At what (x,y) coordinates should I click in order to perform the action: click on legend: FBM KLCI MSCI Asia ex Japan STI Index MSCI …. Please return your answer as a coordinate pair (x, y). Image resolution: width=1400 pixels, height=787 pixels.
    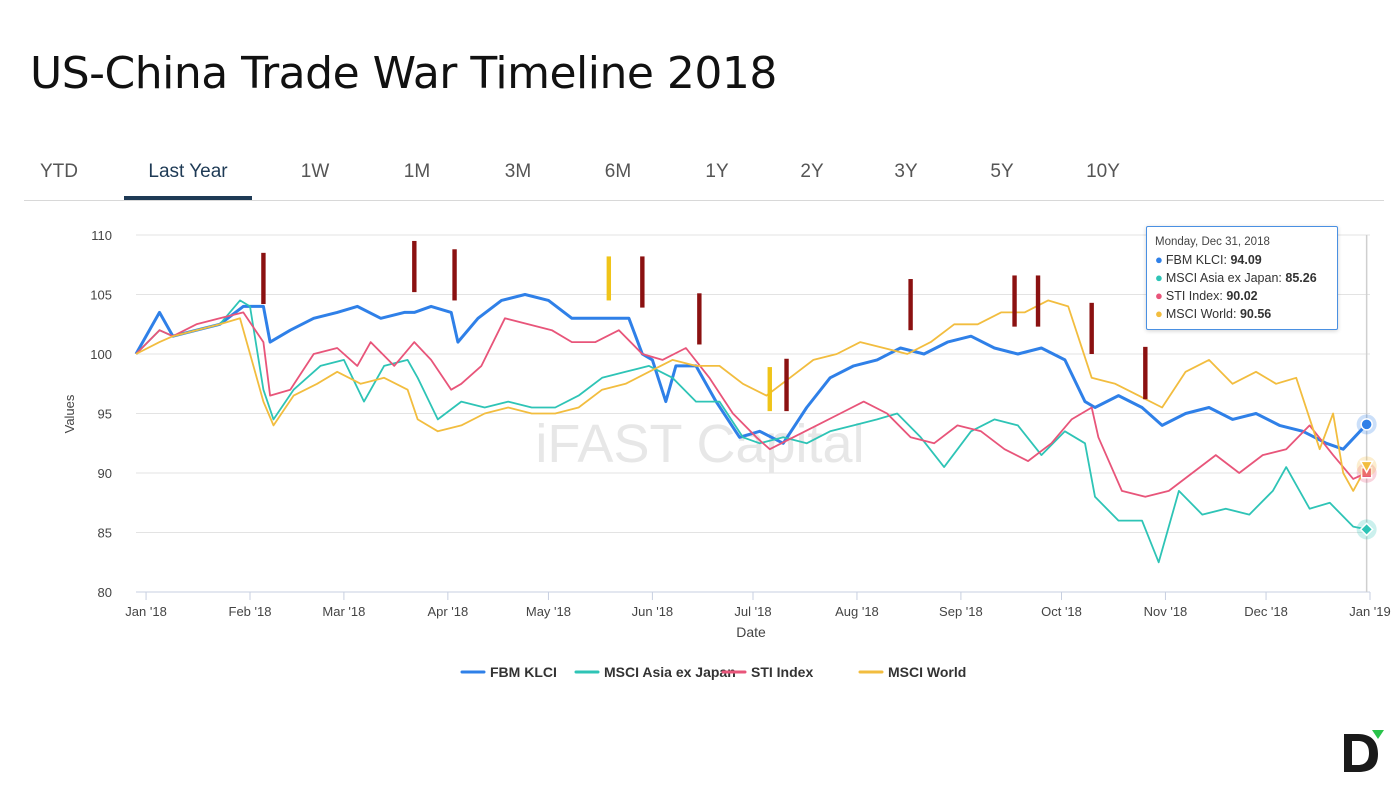
    Looking at the image, I should click on (713, 672).